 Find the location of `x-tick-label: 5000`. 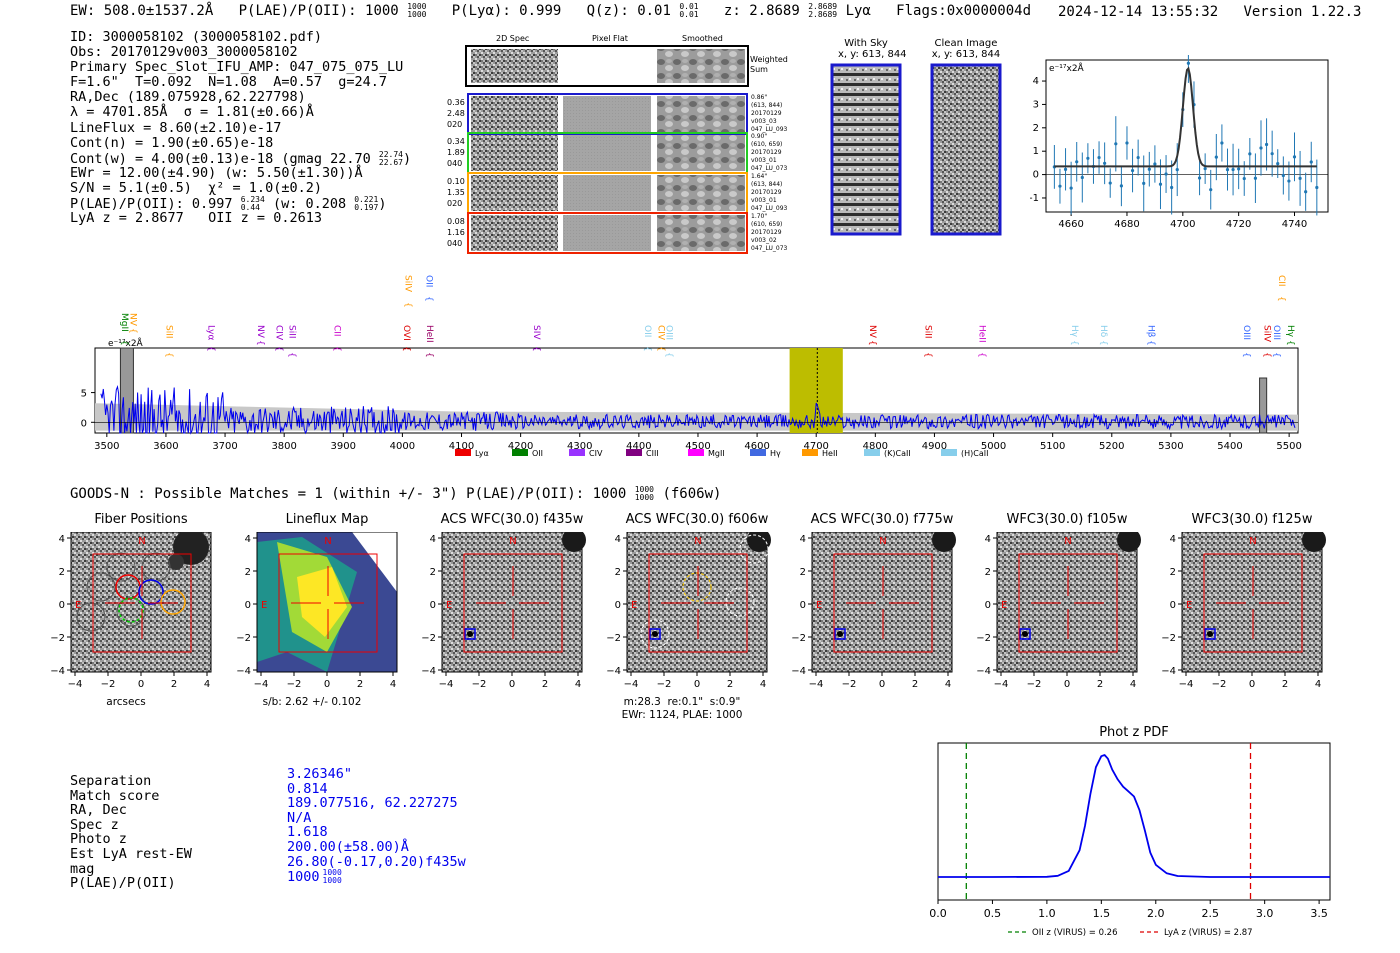

x-tick-label: 5000 is located at coordinates (993, 446).